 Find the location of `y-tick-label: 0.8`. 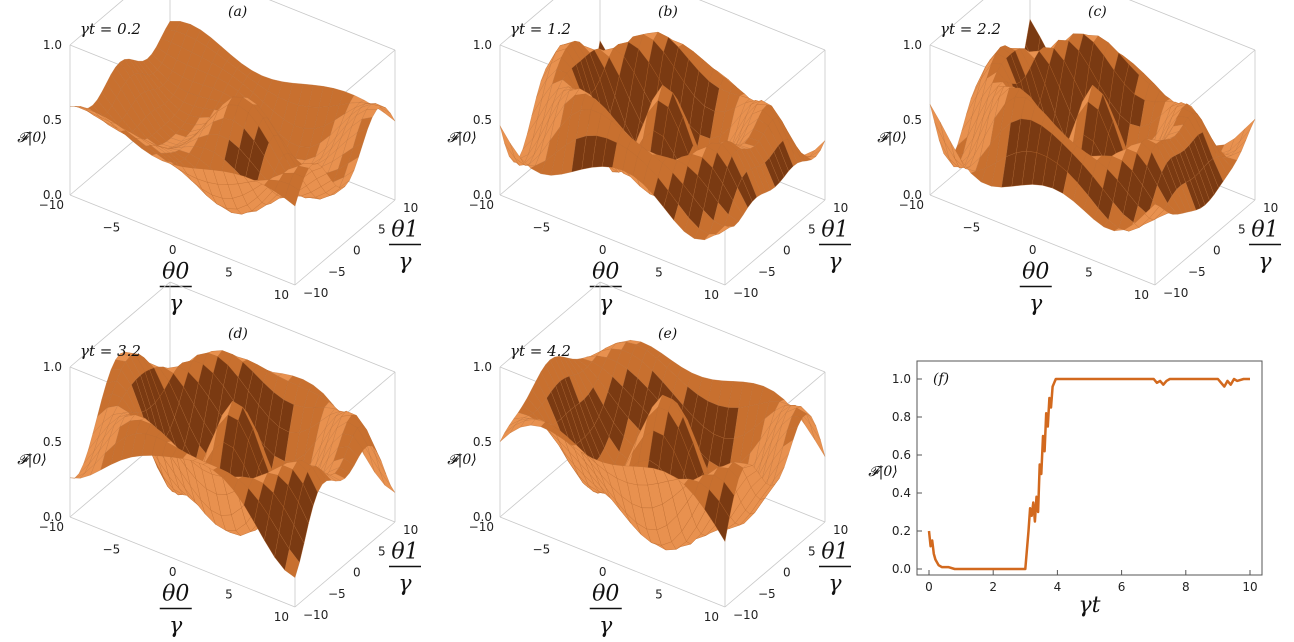

y-tick-label: 0.8 is located at coordinates (901, 417).